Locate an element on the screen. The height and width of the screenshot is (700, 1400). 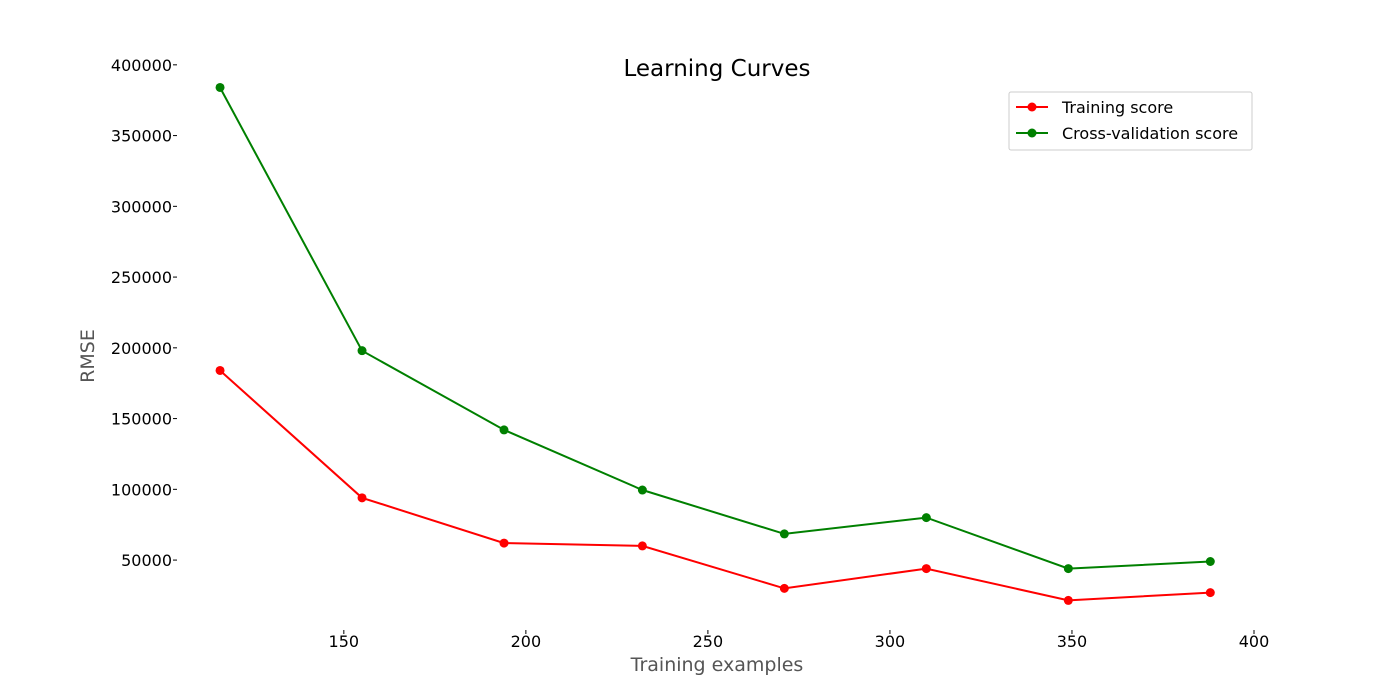
y-tick-label: 300000 is located at coordinates (141, 206).